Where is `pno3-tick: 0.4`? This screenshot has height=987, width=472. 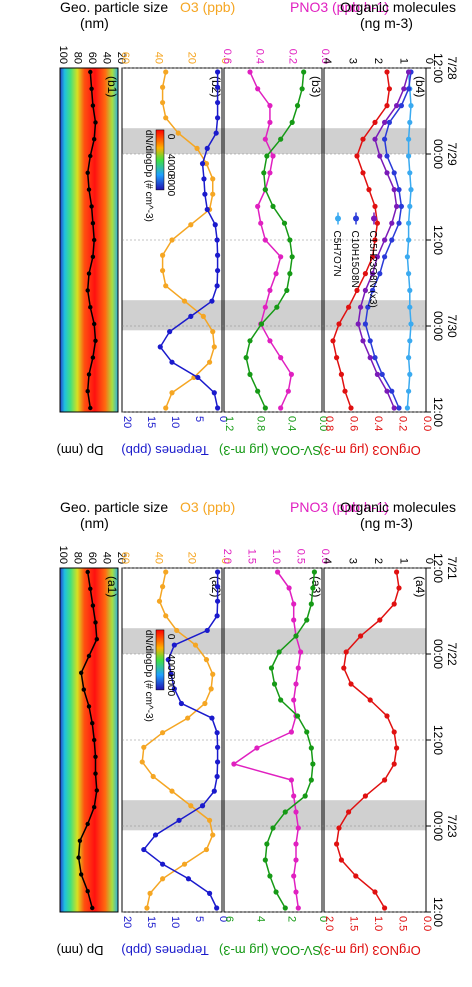 pno3-tick: 0.4 is located at coordinates (260, 56).